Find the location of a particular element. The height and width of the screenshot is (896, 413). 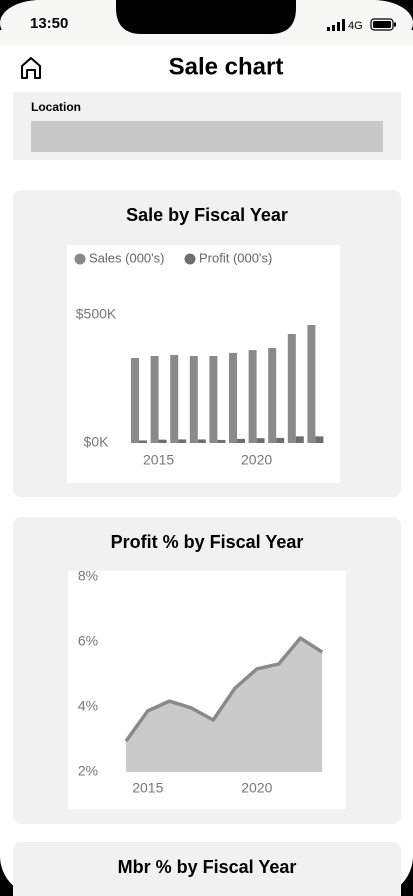

y-tick-label: 6% is located at coordinates (88, 641).